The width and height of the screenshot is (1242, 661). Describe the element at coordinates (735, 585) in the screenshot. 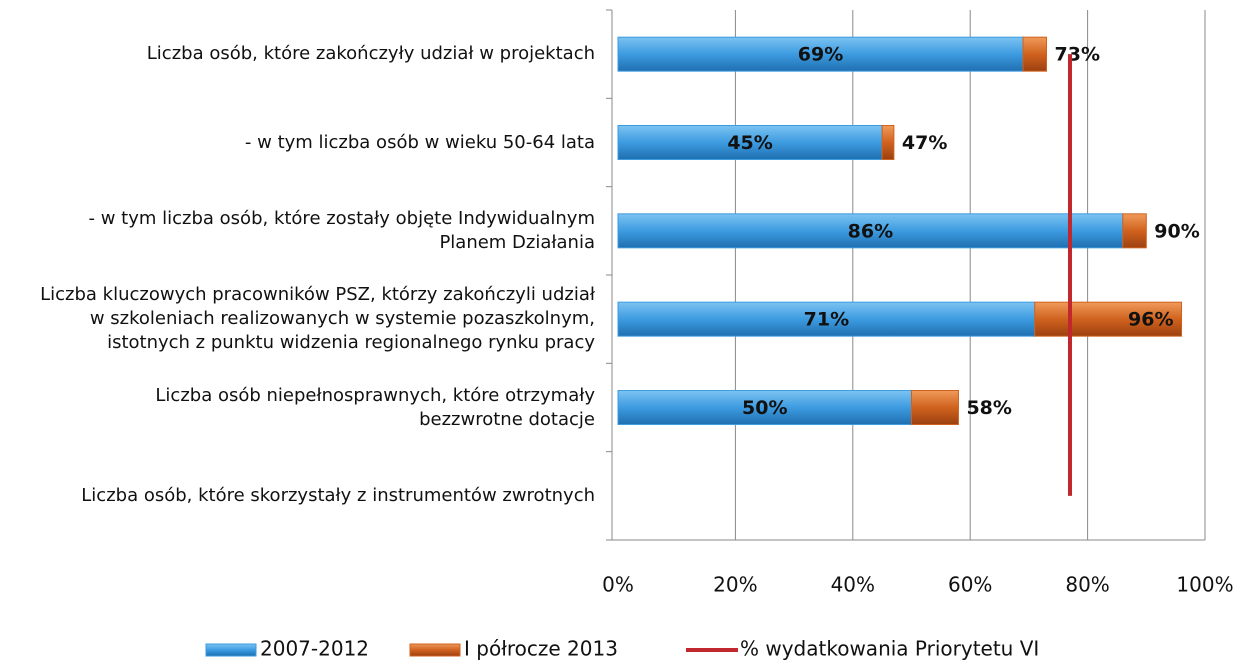

I see `x-tick-label: 20%` at that location.